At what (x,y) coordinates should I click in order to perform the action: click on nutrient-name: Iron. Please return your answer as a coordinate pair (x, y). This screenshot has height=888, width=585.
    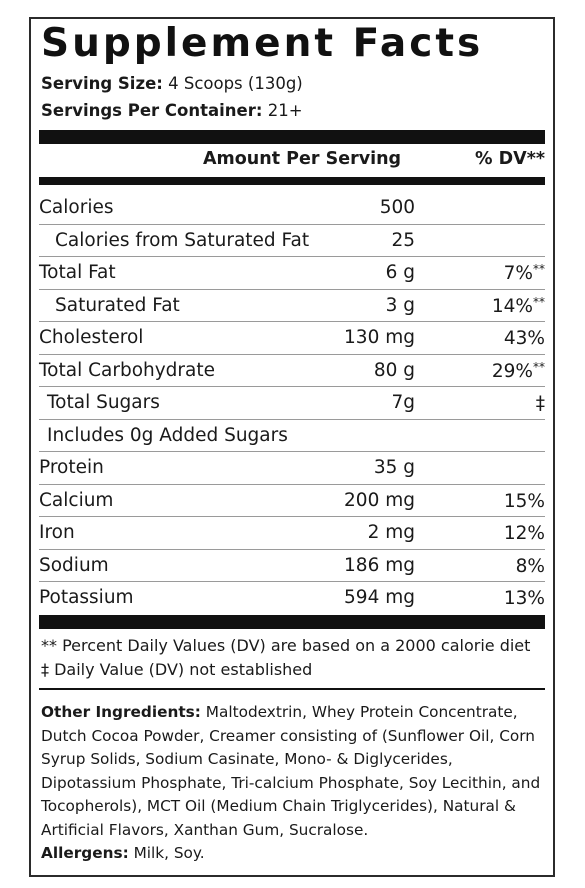
    Looking at the image, I should click on (57, 532).